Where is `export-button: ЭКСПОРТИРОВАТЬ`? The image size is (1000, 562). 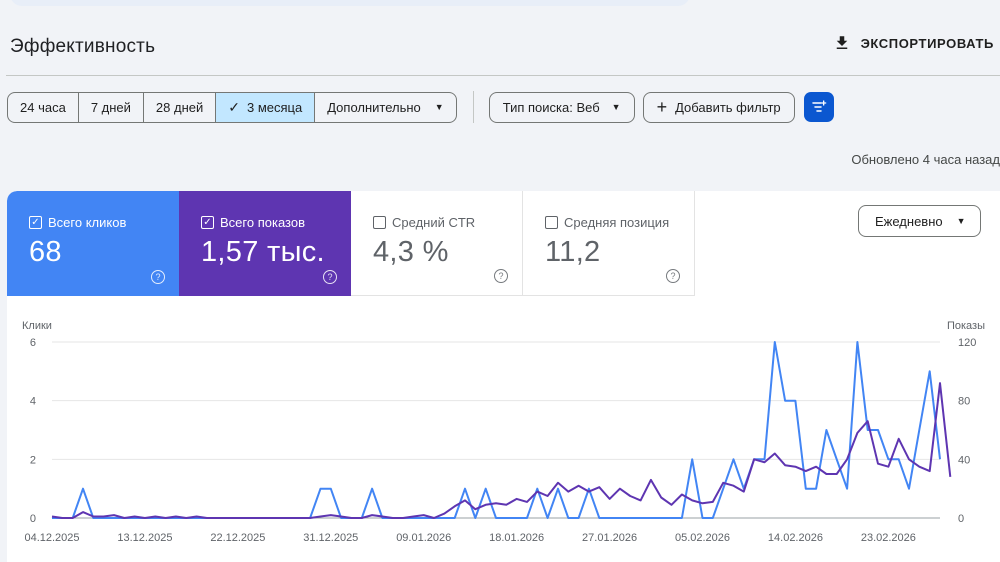 export-button: ЭКСПОРТИРОВАТЬ is located at coordinates (913, 43).